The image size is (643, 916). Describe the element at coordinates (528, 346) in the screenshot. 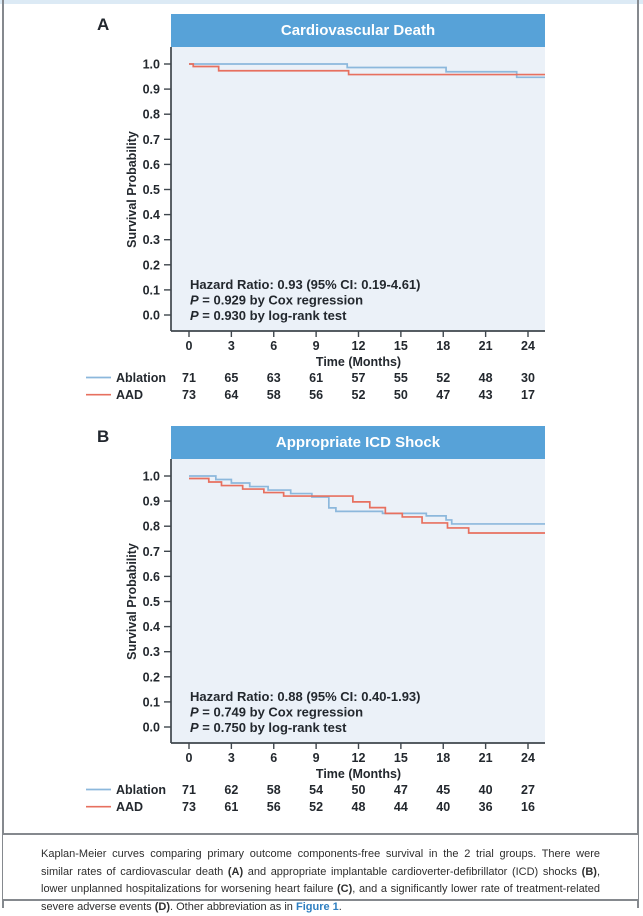

I see `x-tick-label: 24` at that location.